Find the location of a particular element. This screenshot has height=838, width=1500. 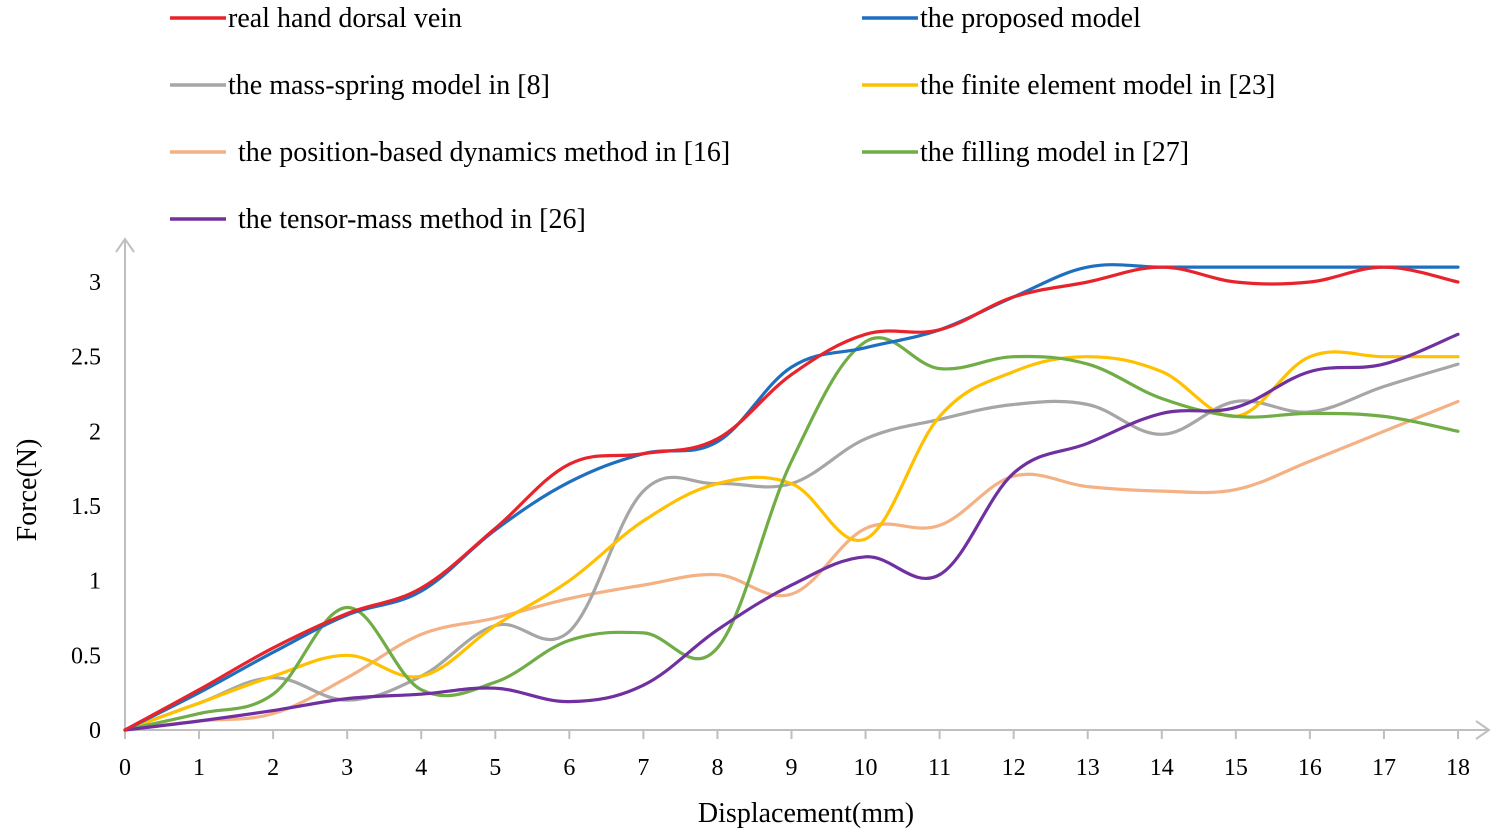

x-axis-title: Displacement(mm) is located at coordinates (806, 813).